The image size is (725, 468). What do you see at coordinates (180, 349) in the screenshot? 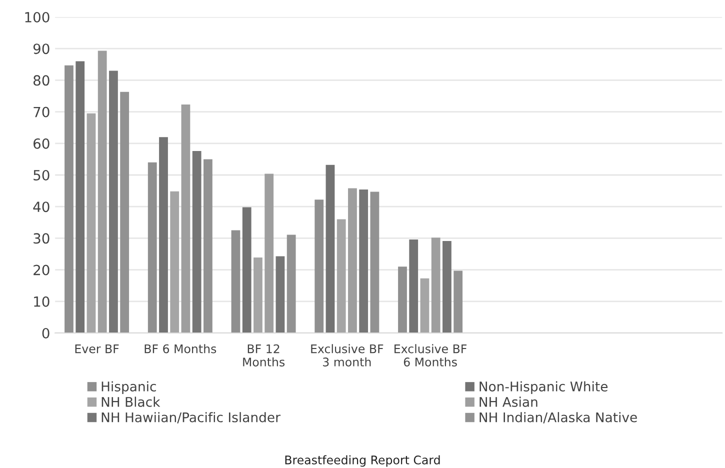
I see `x-tick-label: BF 6 Months` at bounding box center [180, 349].